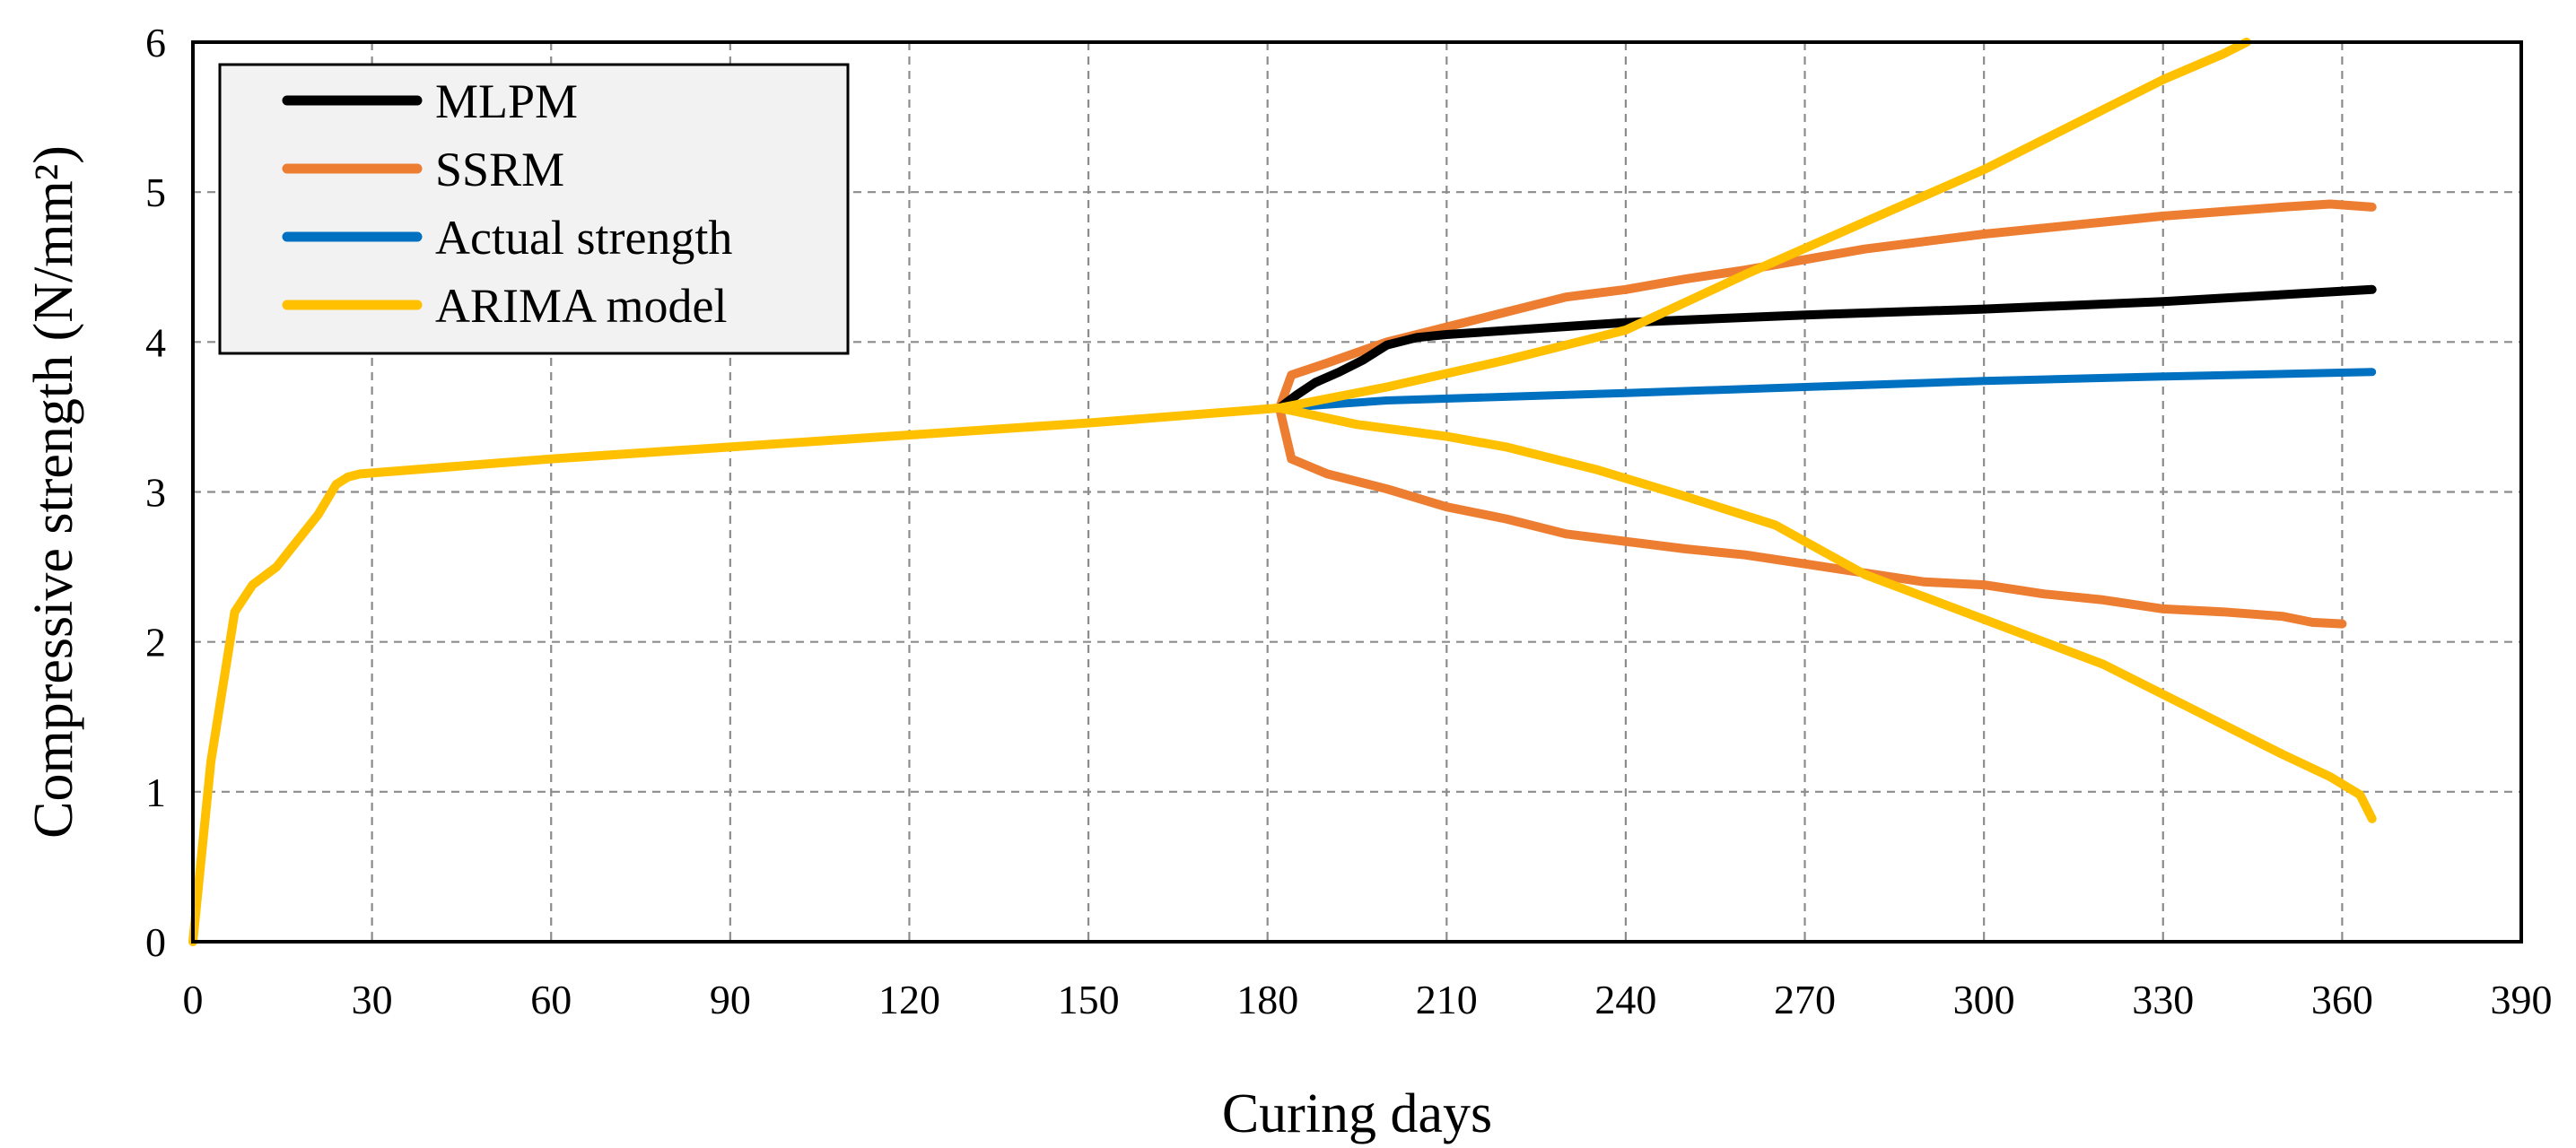 The image size is (2576, 1148). What do you see at coordinates (1447, 999) in the screenshot?
I see `x-tick-label-7: 210` at bounding box center [1447, 999].